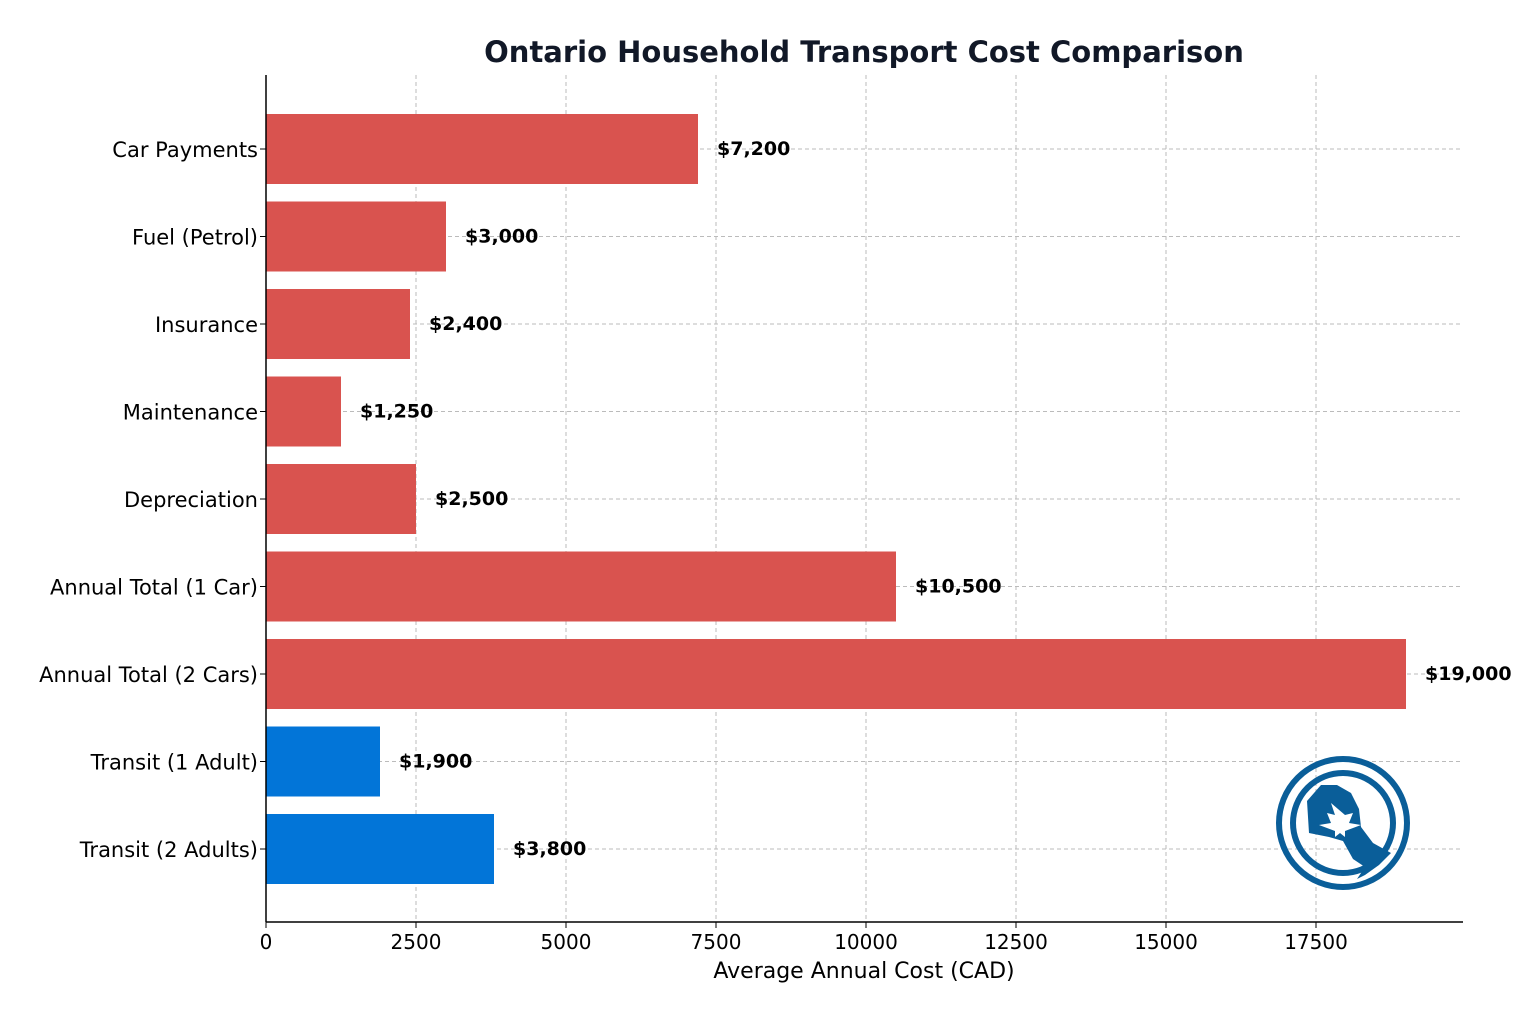 Image resolution: width=1536 pixels, height=1024 pixels. What do you see at coordinates (804, 938) in the screenshot?
I see `x-tick-labels: 0 2500 5000 7500 10000 12500 15000 17500` at bounding box center [804, 938].